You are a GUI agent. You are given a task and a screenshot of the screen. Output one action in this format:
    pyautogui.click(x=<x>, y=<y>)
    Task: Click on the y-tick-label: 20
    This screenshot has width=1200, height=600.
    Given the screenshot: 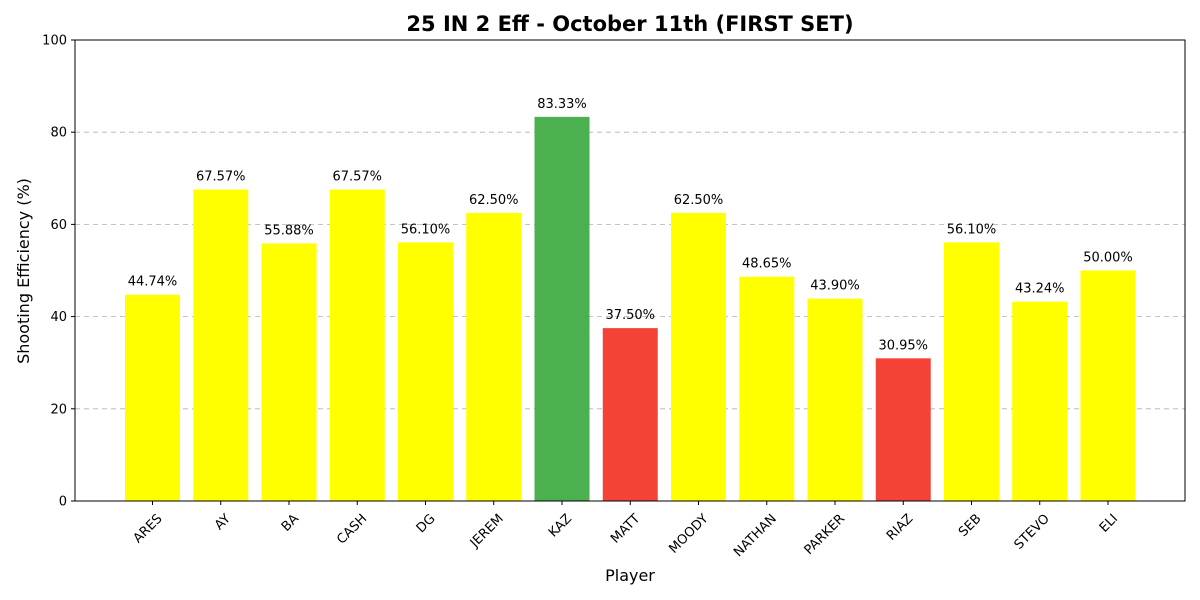 What is the action you would take?
    pyautogui.click(x=58, y=409)
    